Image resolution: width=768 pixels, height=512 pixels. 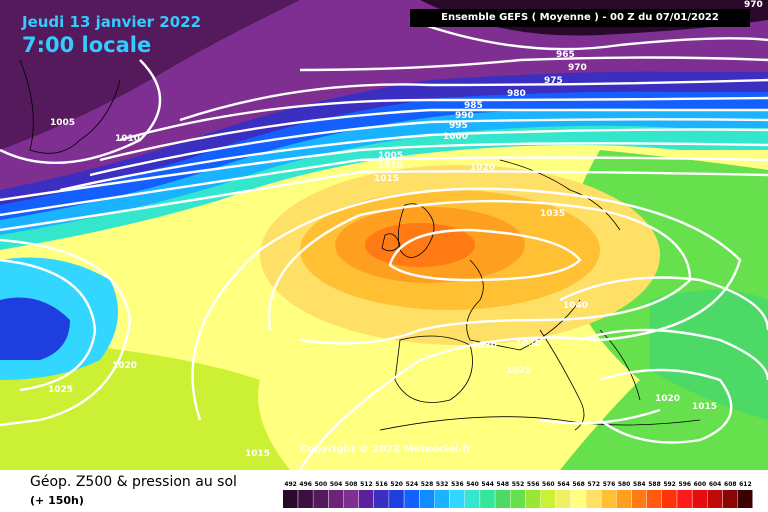 What do you see at coordinates (473, 106) in the screenshot?
I see `isobar-label-985: 985` at bounding box center [473, 106].